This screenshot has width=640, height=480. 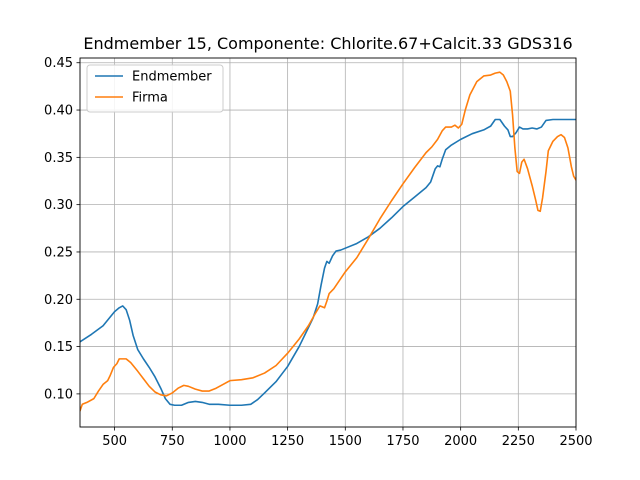 What do you see at coordinates (114, 441) in the screenshot?
I see `x-tick-label: 500` at bounding box center [114, 441].